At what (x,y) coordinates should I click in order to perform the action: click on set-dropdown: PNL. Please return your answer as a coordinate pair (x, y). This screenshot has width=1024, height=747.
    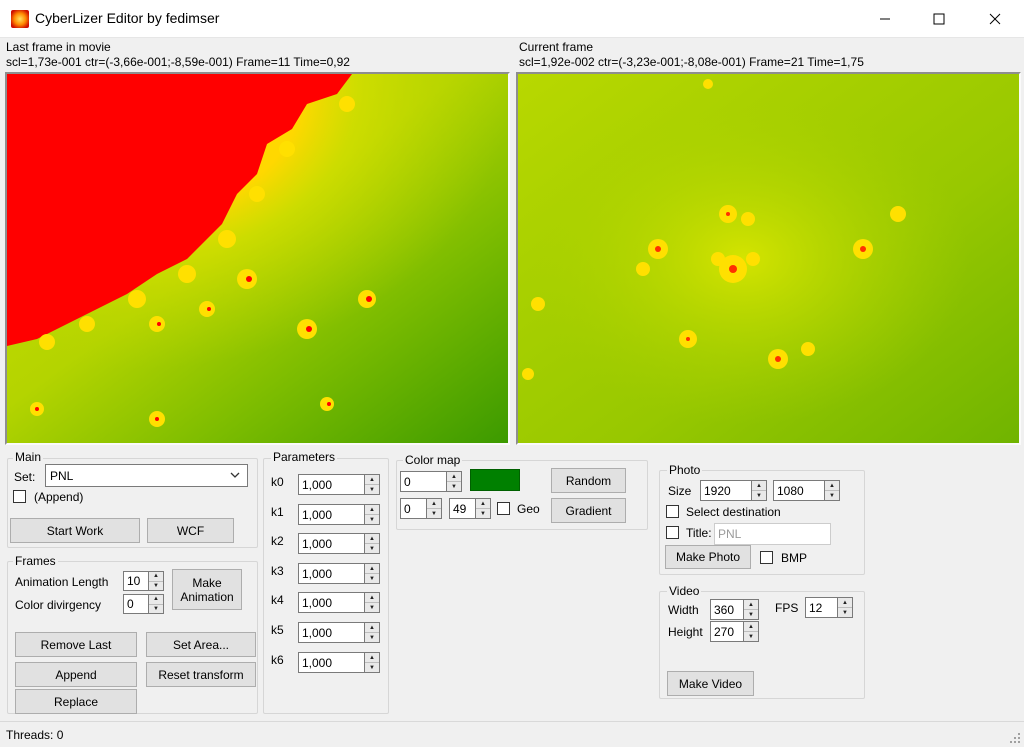
    Looking at the image, I should click on (146, 475).